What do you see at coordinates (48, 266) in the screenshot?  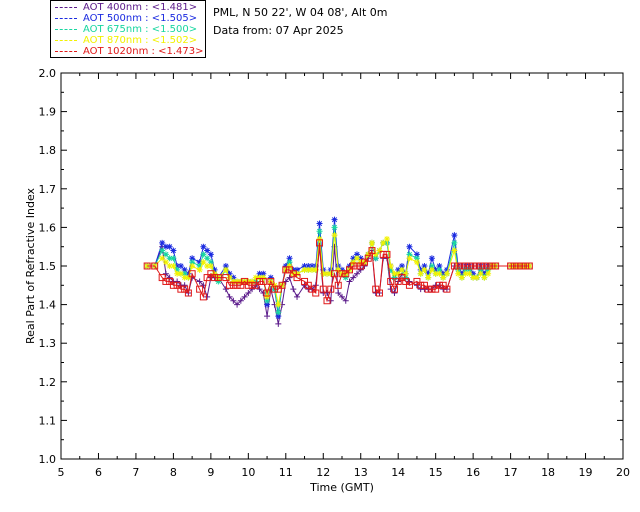 I see `y-tick-label: 1.5` at bounding box center [48, 266].